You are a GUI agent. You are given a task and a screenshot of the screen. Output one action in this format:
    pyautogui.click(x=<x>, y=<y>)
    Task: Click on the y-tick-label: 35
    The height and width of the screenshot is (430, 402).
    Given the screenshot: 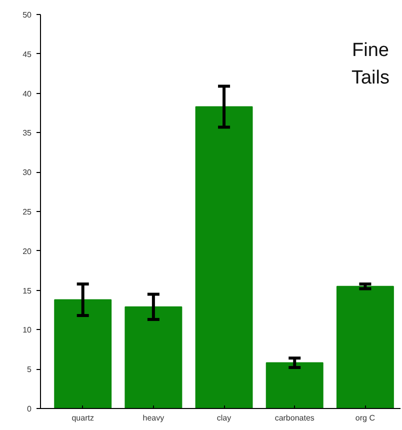 What is the action you would take?
    pyautogui.click(x=27, y=133)
    